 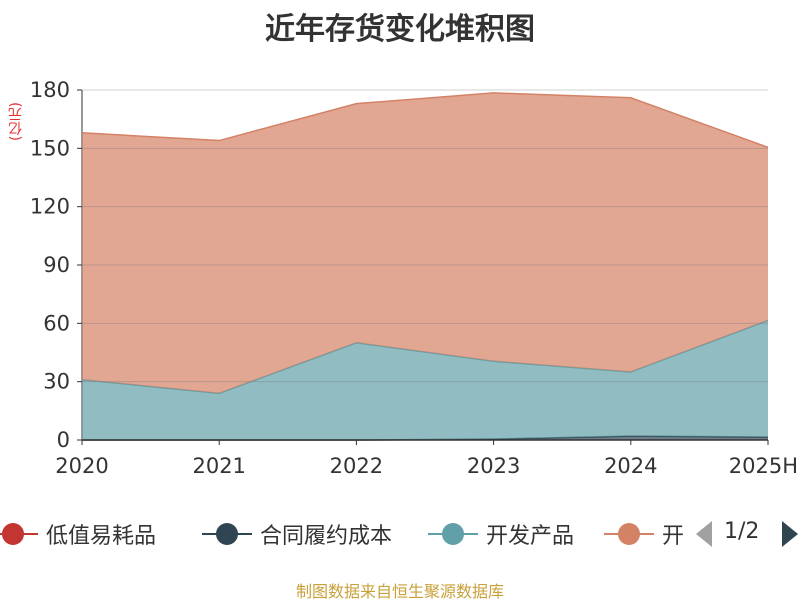 What do you see at coordinates (56, 323) in the screenshot?
I see `y-tick-label: 60` at bounding box center [56, 323].